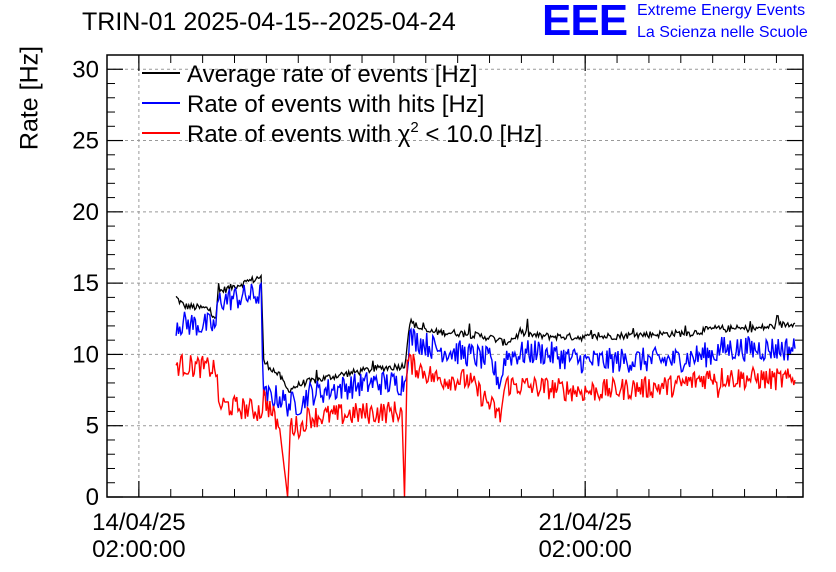 The width and height of the screenshot is (836, 572). I want to click on x-tick-label-date: 21/04/25, so click(584, 522).